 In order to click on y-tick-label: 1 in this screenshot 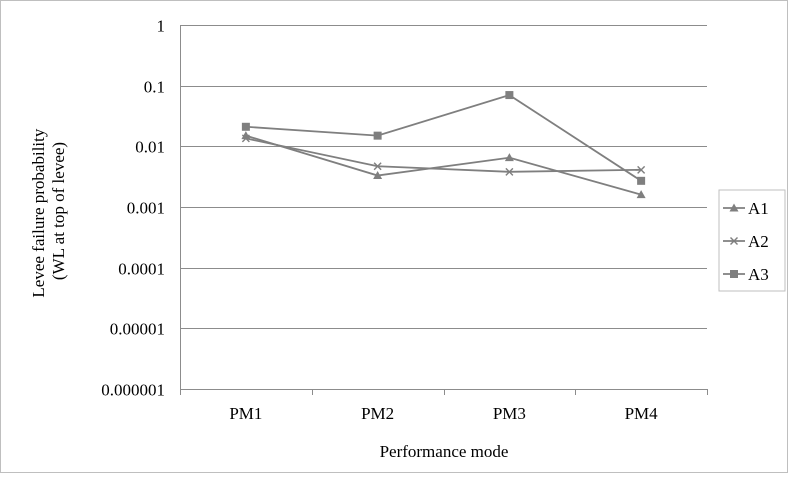, I will do `click(161, 26)`.